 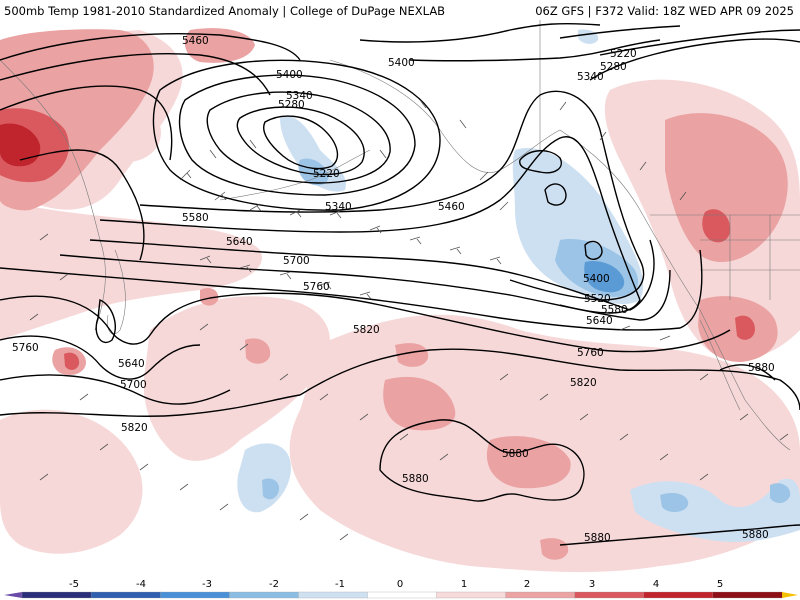 What do you see at coordinates (195, 41) in the screenshot?
I see `contour-label: 5460` at bounding box center [195, 41].